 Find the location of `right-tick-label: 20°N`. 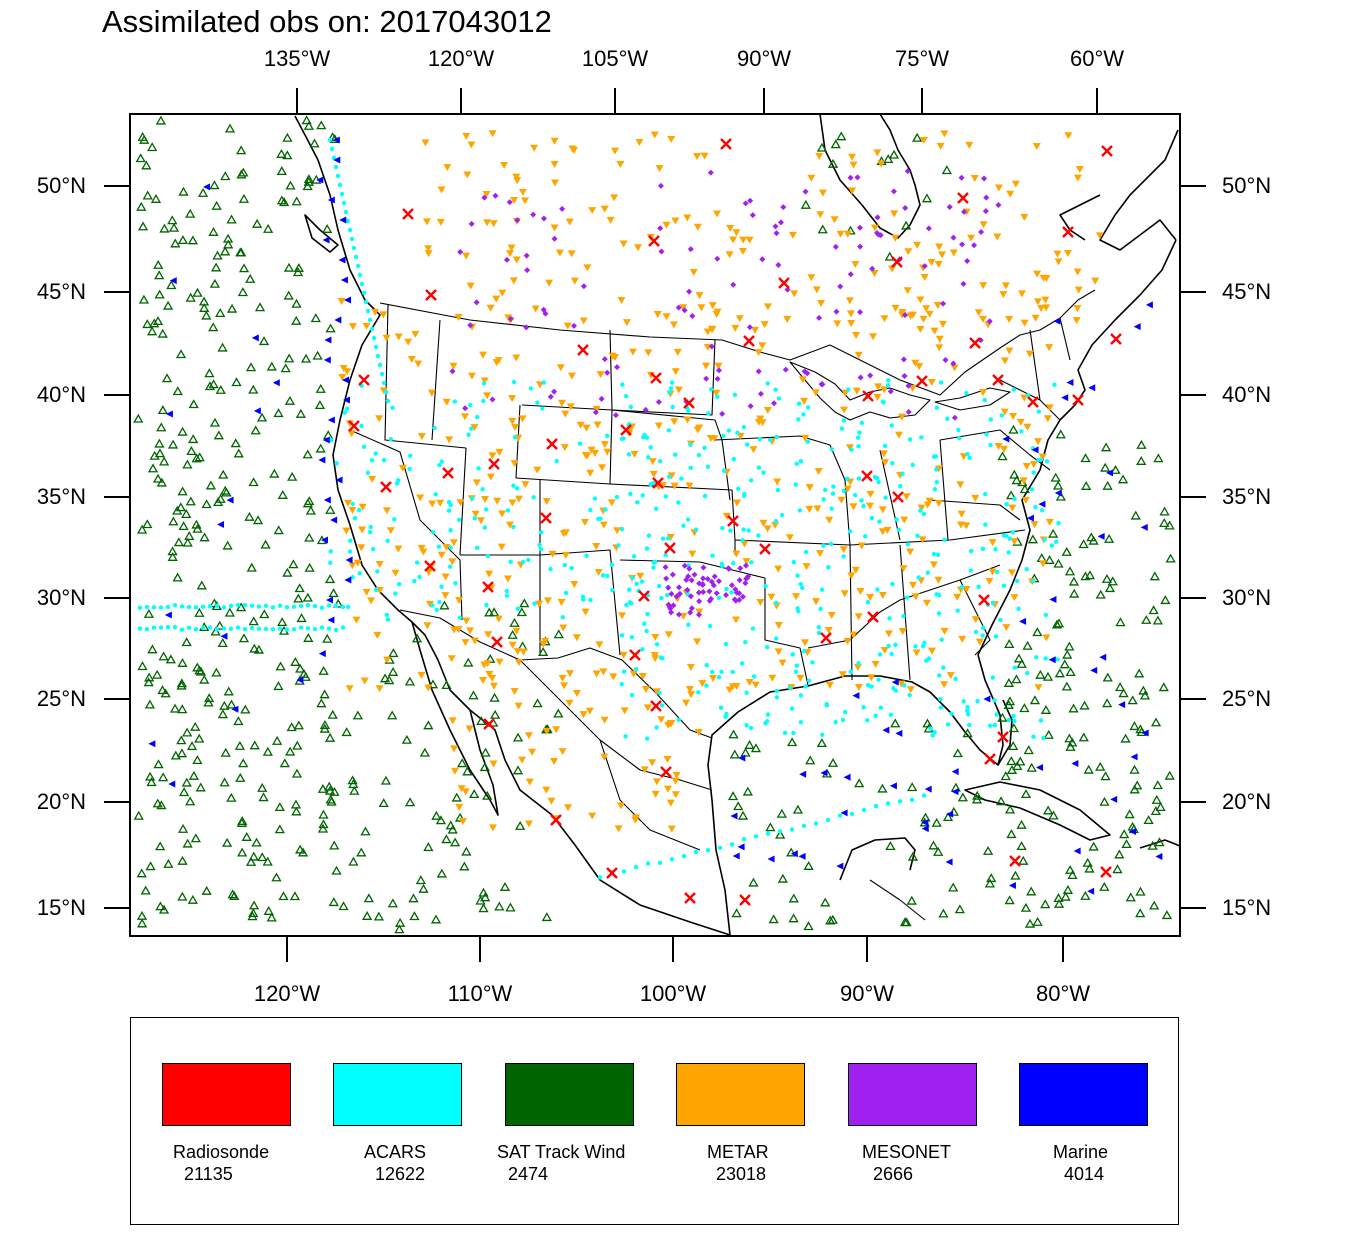

right-tick-label: 20°N is located at coordinates (1247, 801).